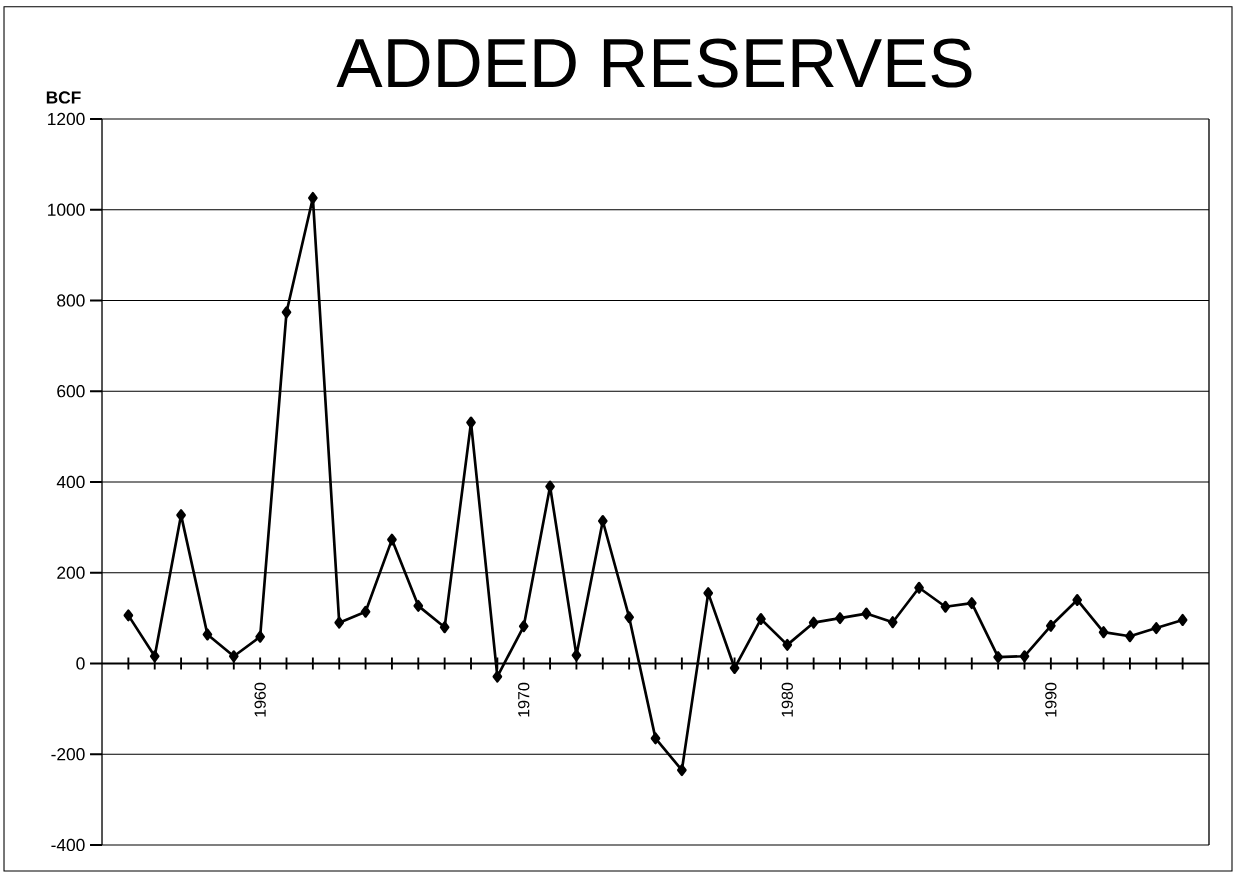 The height and width of the screenshot is (875, 1236). Describe the element at coordinates (654, 63) in the screenshot. I see `chart-title: ADDED RESERVES` at that location.